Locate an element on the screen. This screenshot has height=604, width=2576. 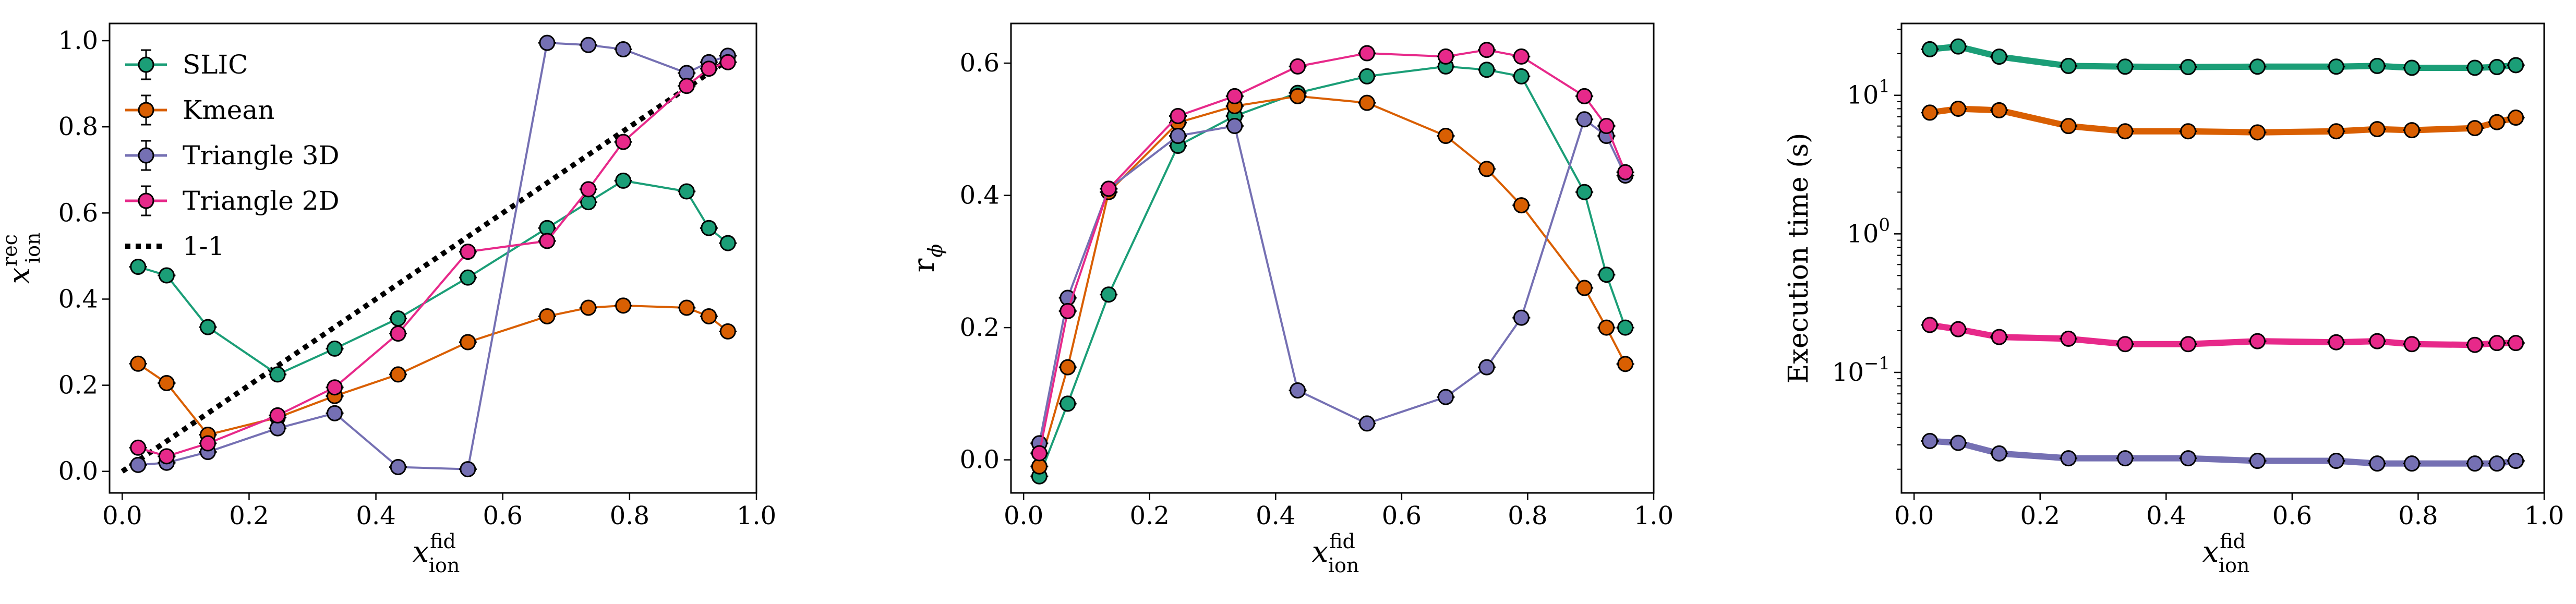
x-tick-label: 0.4 is located at coordinates (1275, 515).